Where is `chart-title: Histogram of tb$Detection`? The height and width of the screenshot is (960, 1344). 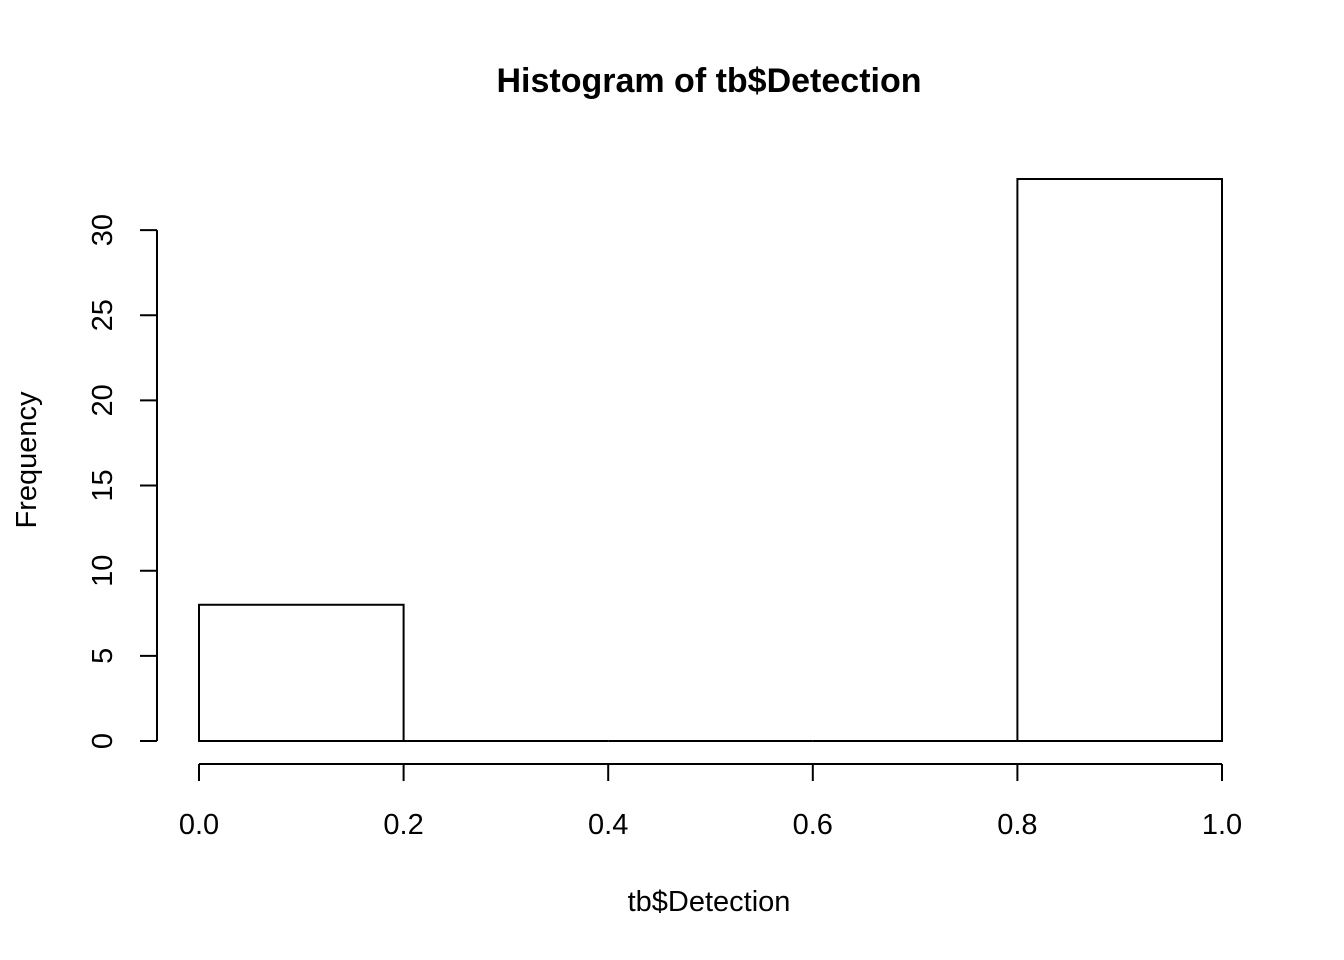 chart-title: Histogram of tb$Detection is located at coordinates (708, 81).